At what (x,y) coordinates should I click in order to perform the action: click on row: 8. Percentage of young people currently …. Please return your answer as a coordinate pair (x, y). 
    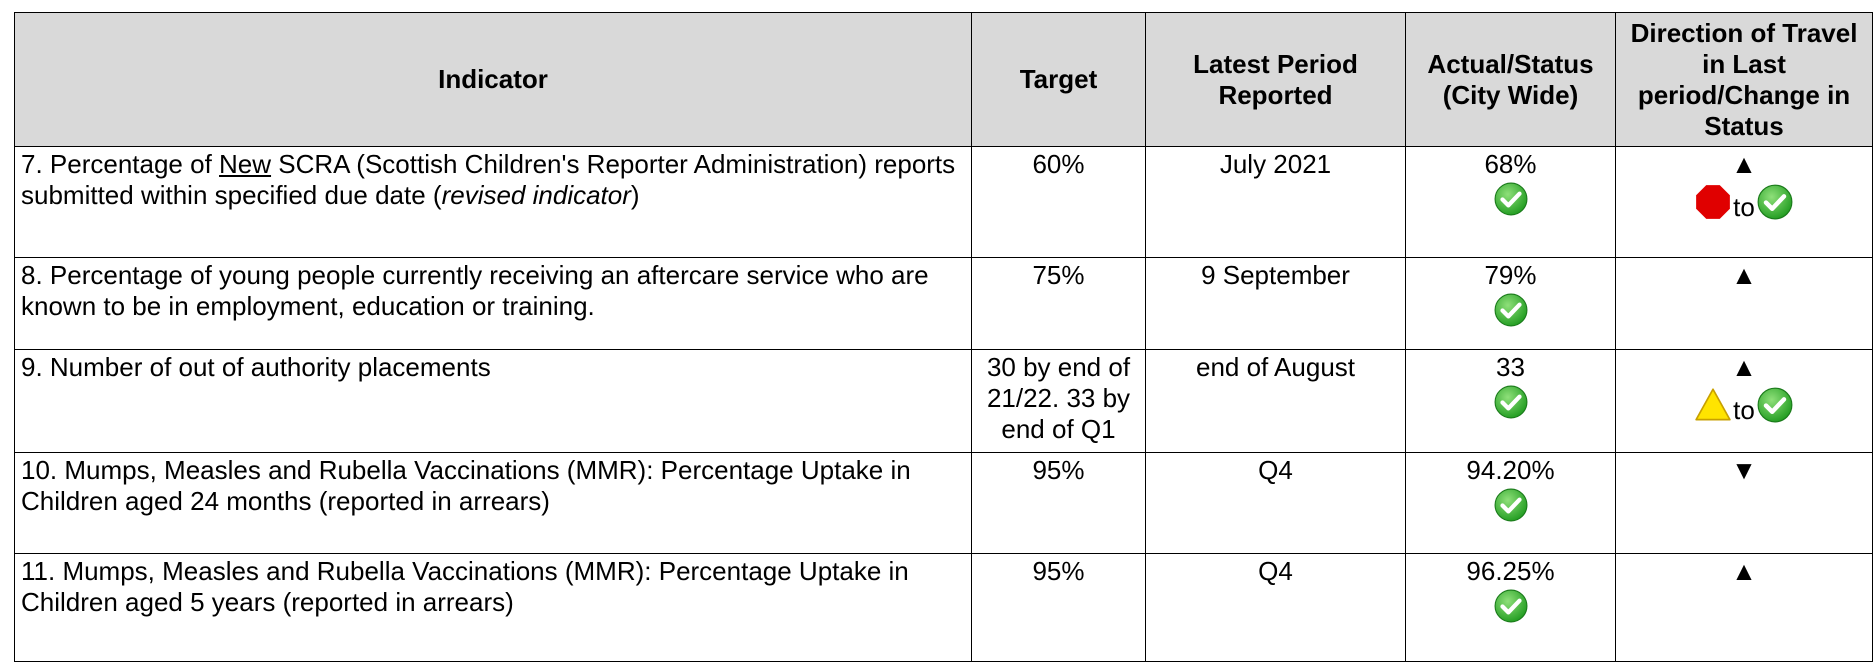
    Looking at the image, I should click on (943, 303).